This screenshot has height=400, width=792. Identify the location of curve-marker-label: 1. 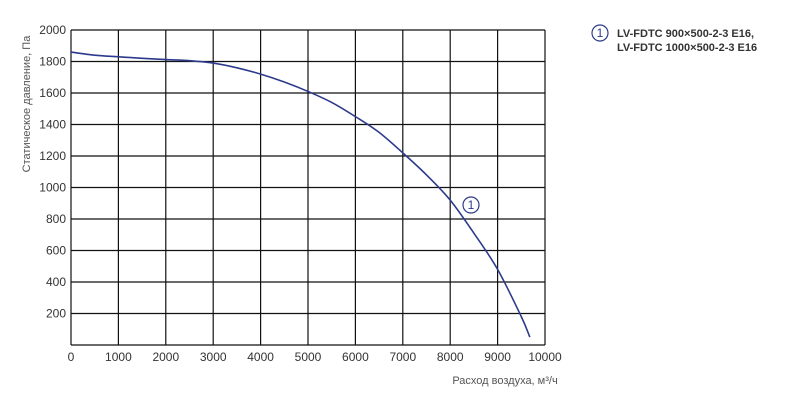
(471, 205).